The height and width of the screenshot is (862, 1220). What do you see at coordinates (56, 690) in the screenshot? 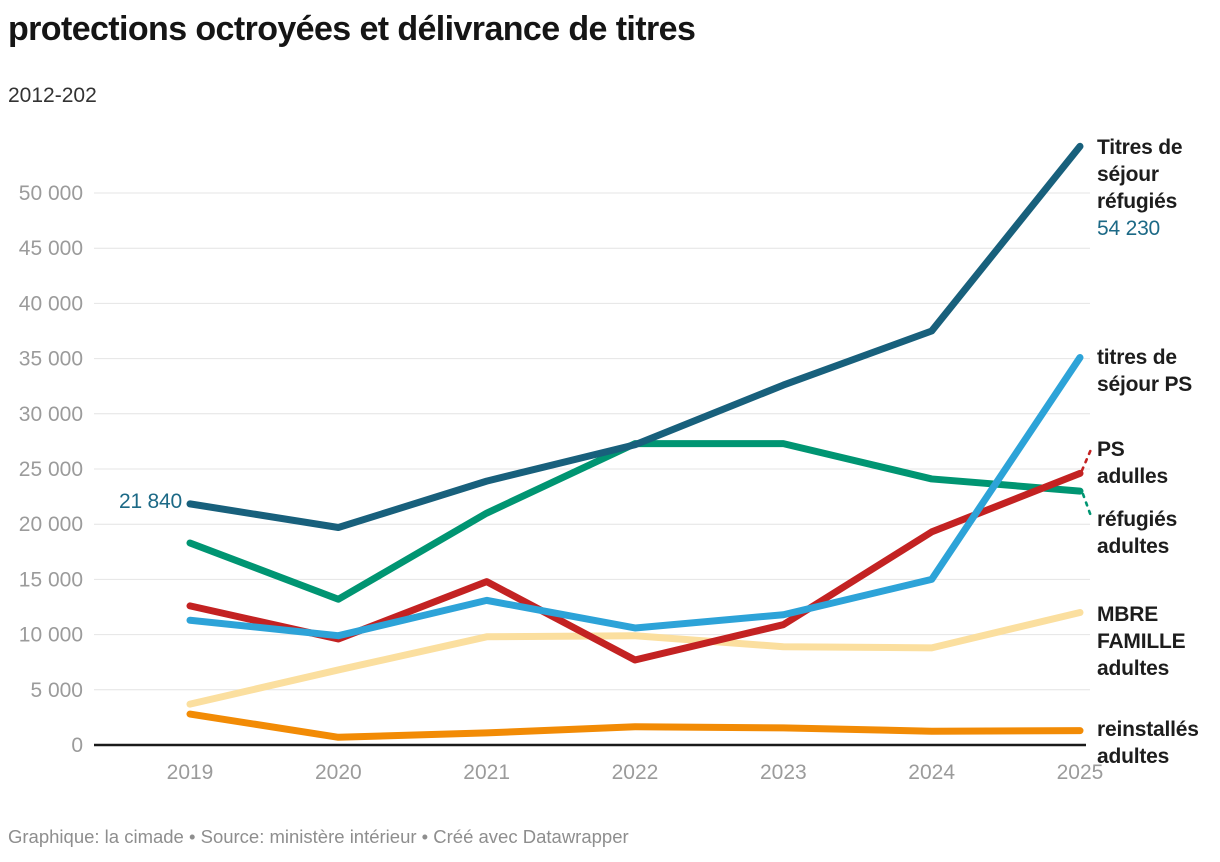
I see `y-axis-tick-label: 5 000` at bounding box center [56, 690].